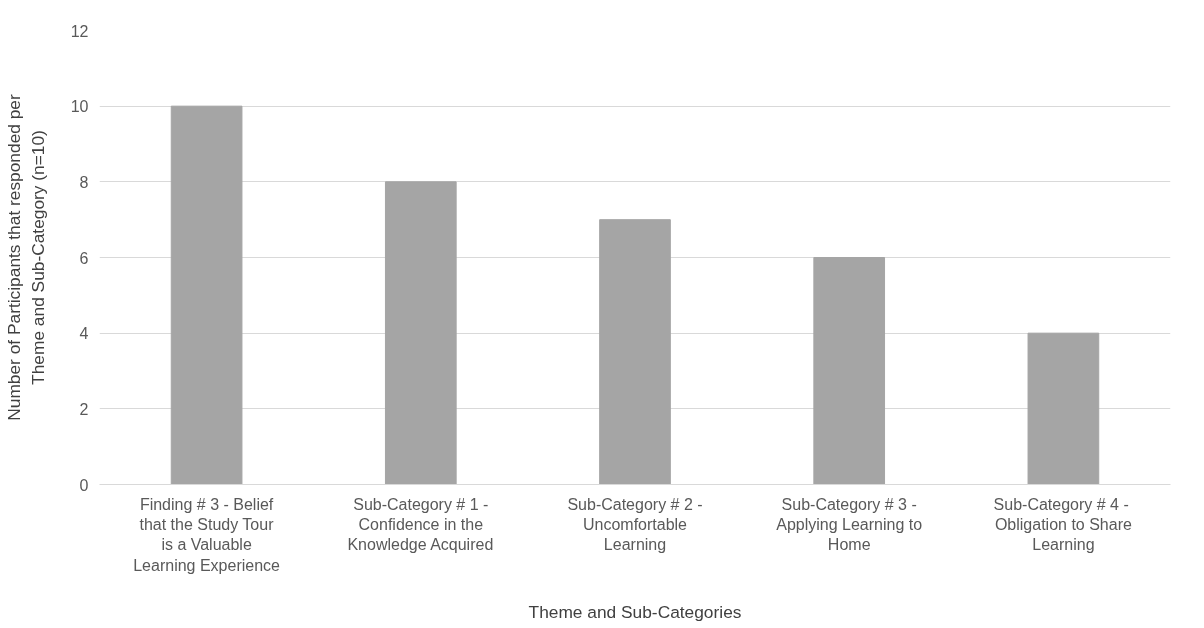  Describe the element at coordinates (84, 182) in the screenshot. I see `y-tick-label: 8` at that location.